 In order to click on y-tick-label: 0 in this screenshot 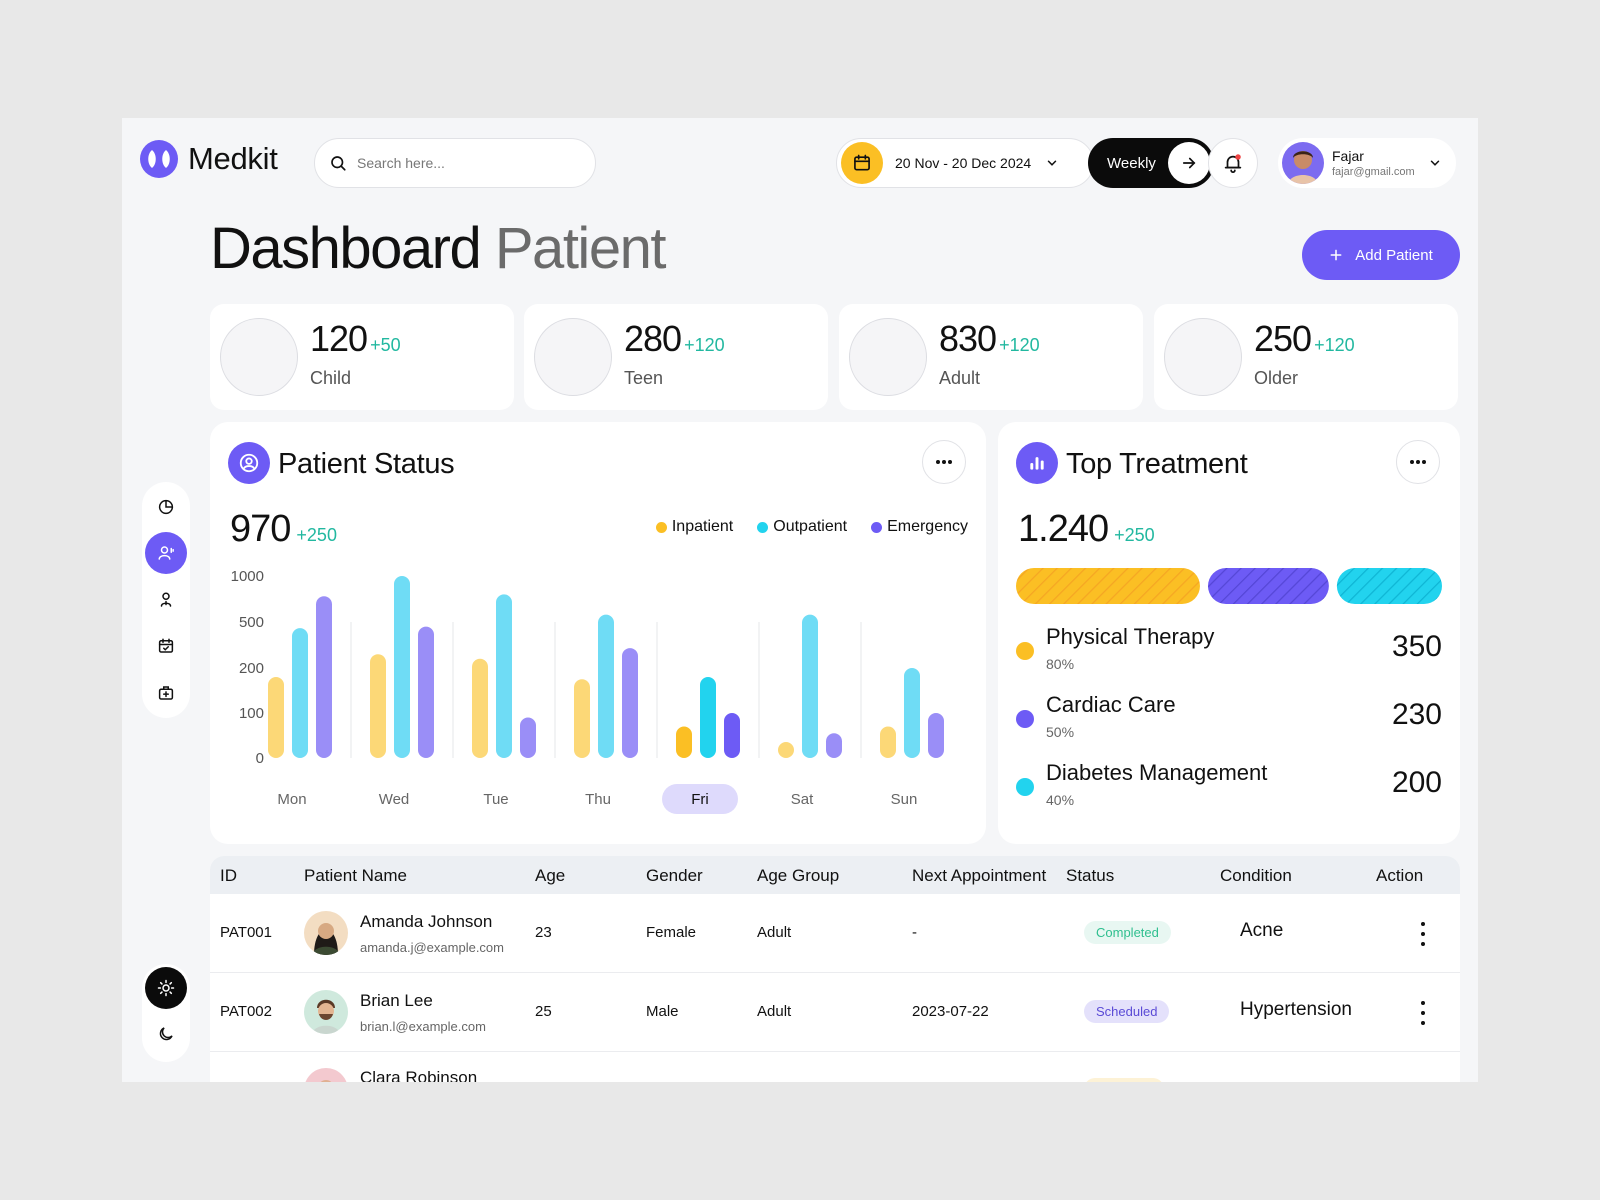, I will do `click(260, 758)`.